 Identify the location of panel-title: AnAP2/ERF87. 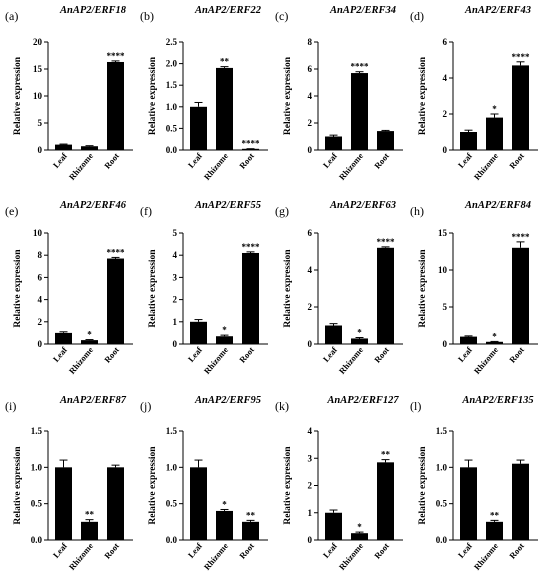
(93, 400).